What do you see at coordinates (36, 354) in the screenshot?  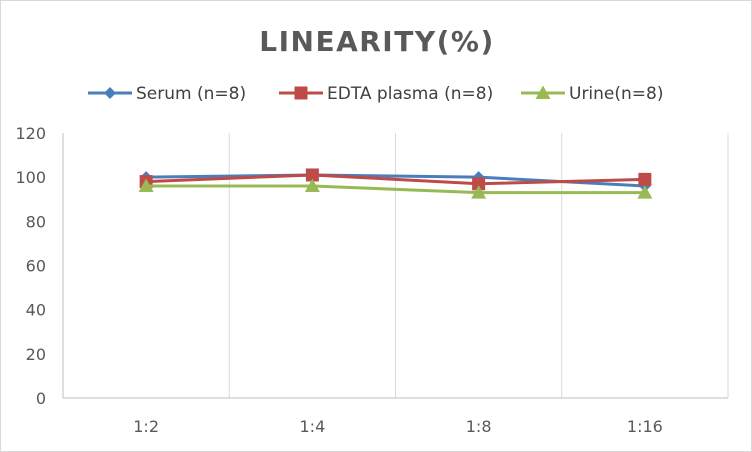 I see `y-tick-label: 20` at bounding box center [36, 354].